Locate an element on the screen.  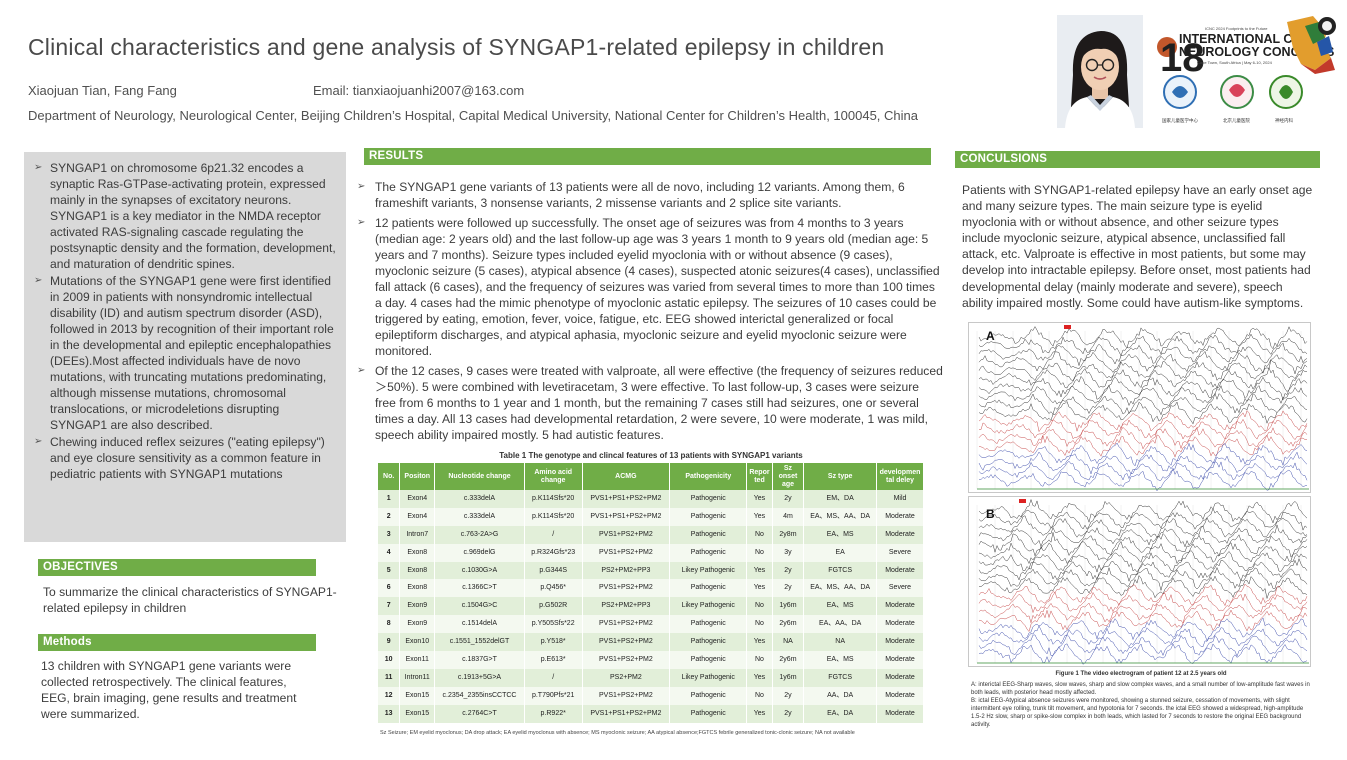
table-cell: EM、DA is located at coordinates (840, 499).